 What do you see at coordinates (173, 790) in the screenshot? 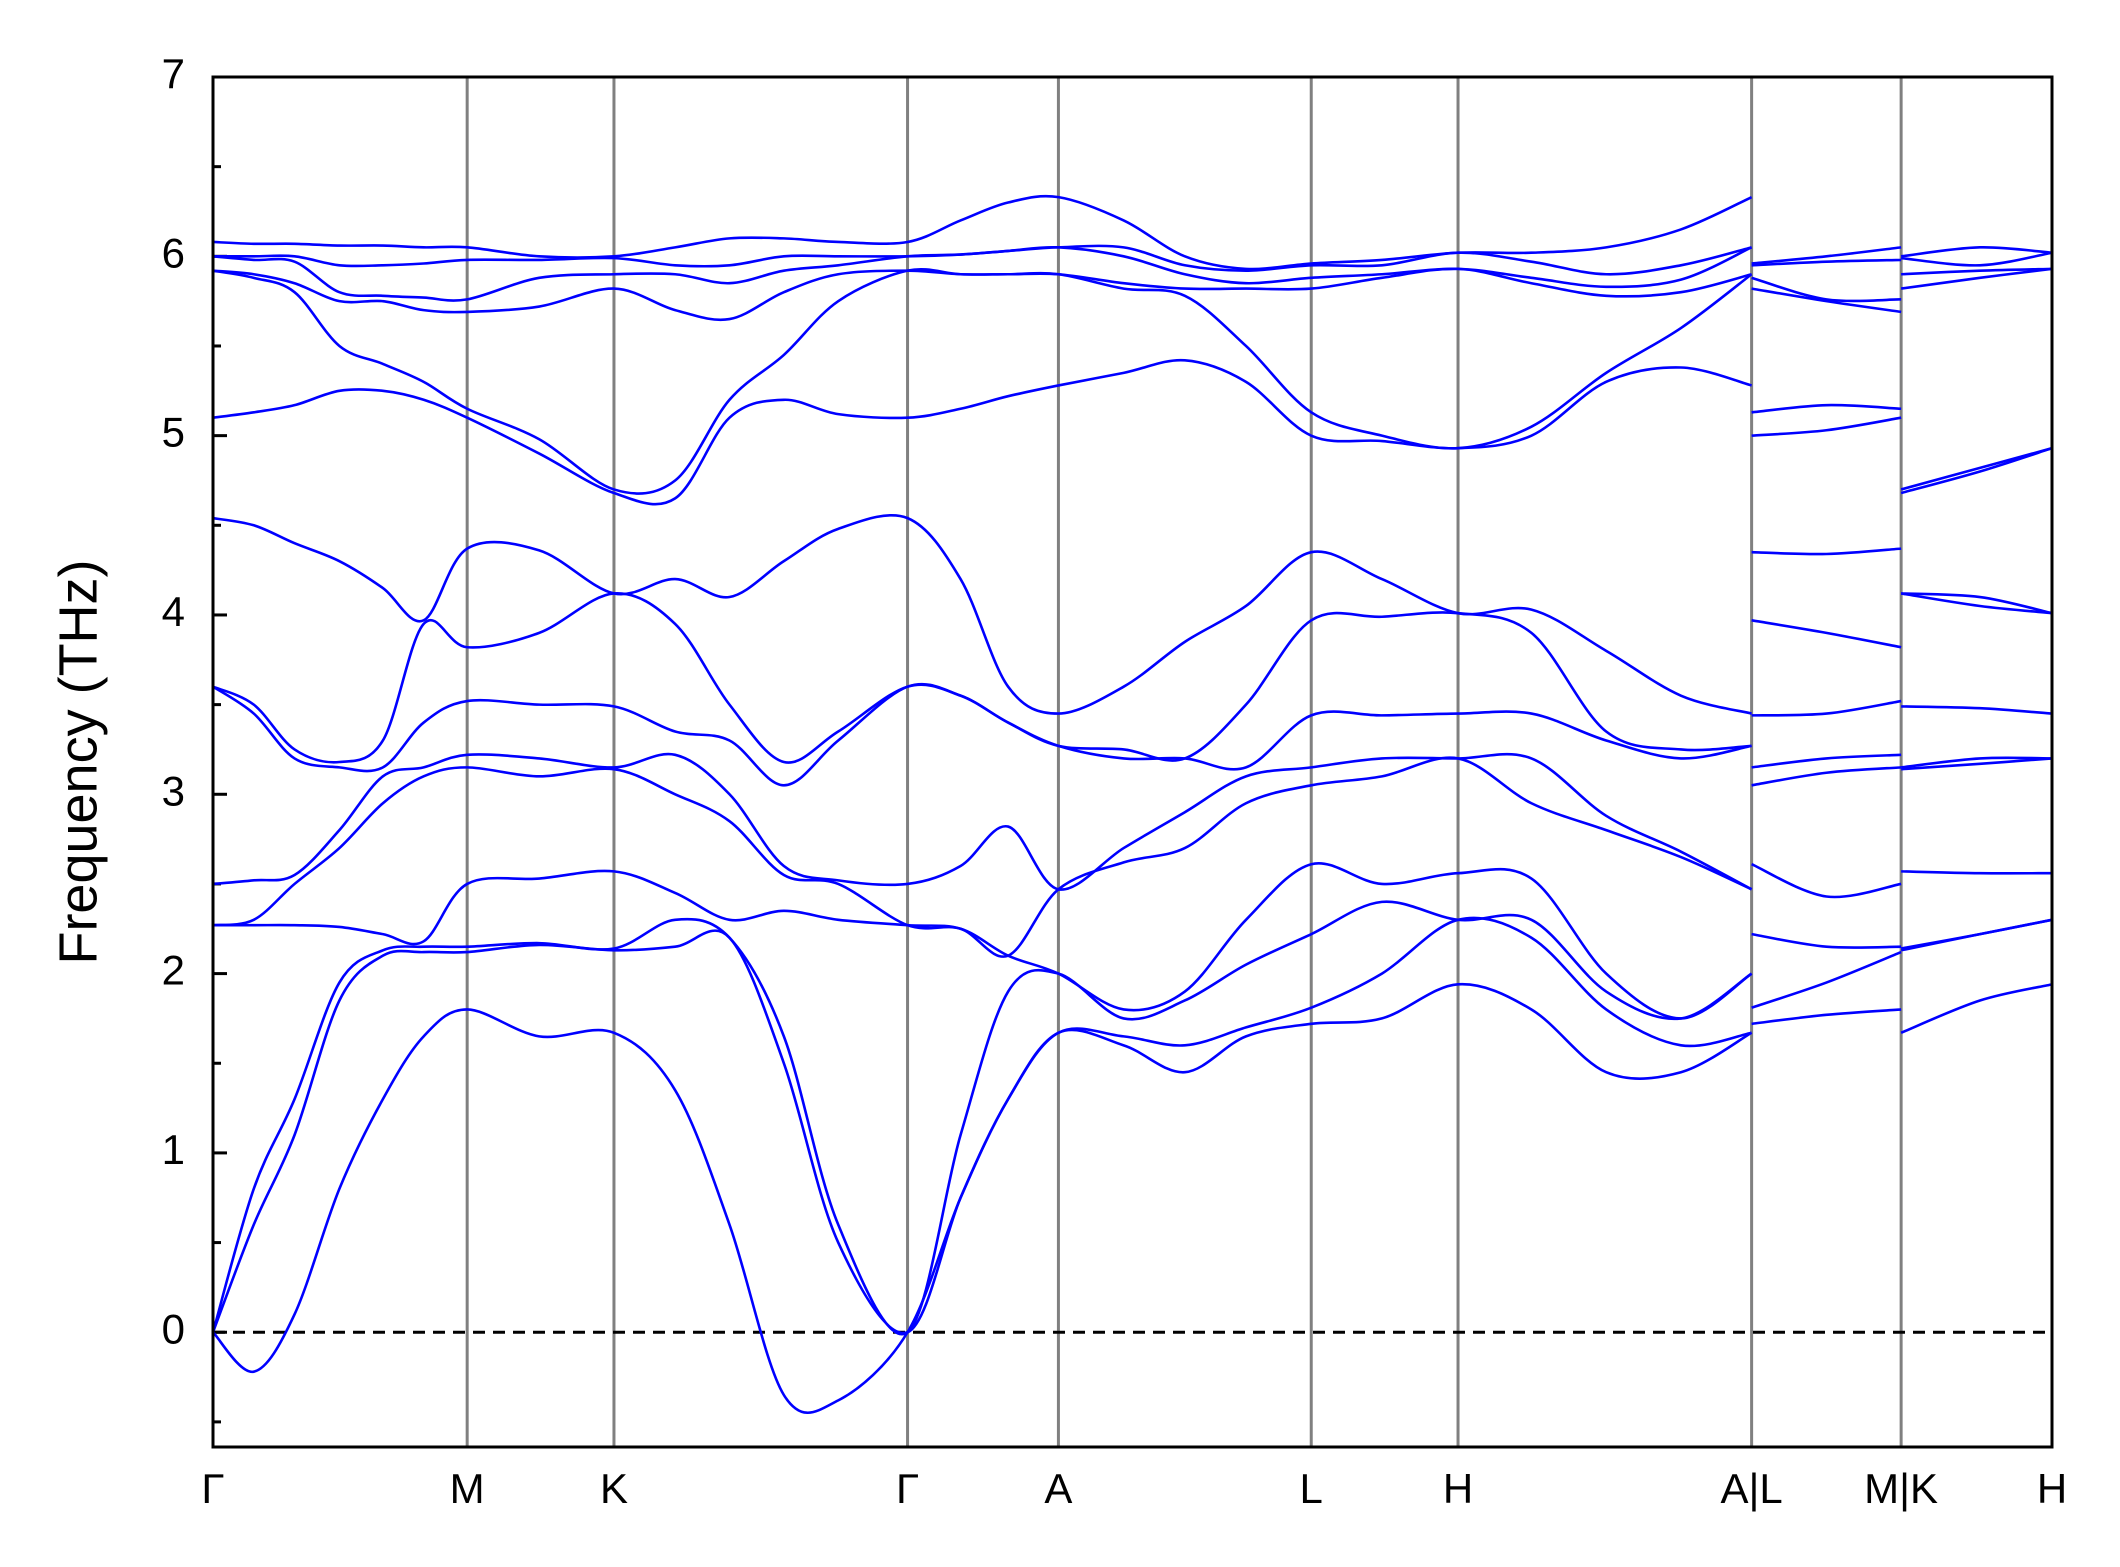
I see `y-tick-label: 3` at bounding box center [173, 790].